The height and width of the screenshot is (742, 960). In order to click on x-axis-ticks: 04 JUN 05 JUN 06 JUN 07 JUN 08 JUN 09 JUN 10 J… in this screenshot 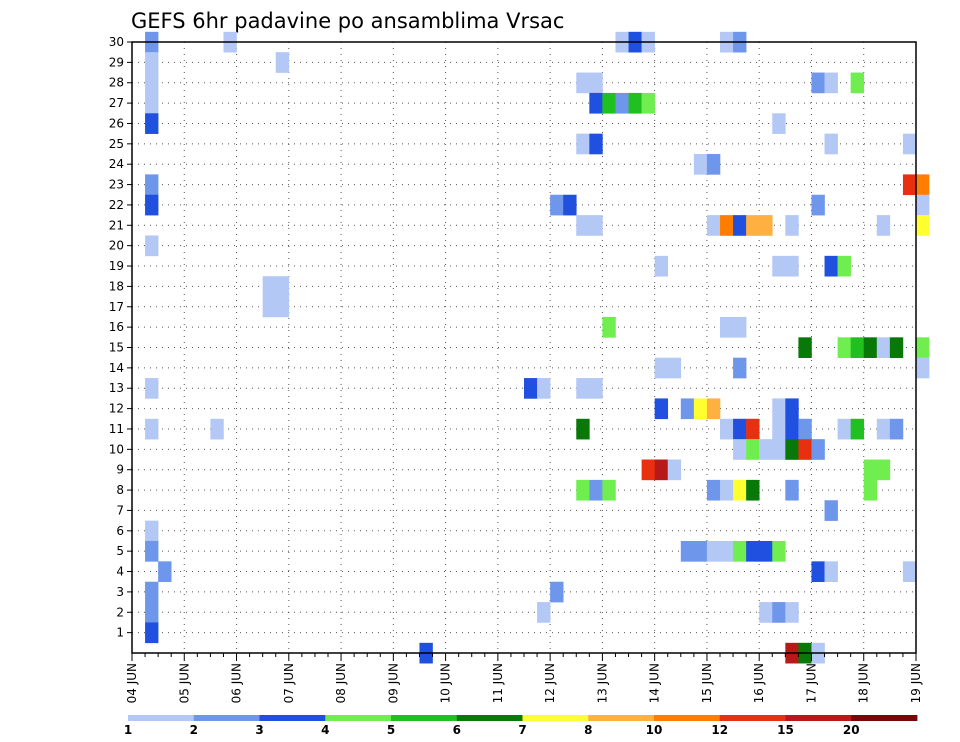, I will do `click(524, 678)`.